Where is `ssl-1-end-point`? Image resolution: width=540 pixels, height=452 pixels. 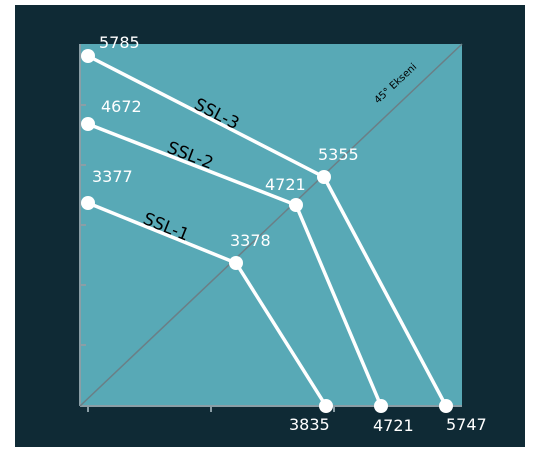
ssl-1-end-point is located at coordinates (326, 406).